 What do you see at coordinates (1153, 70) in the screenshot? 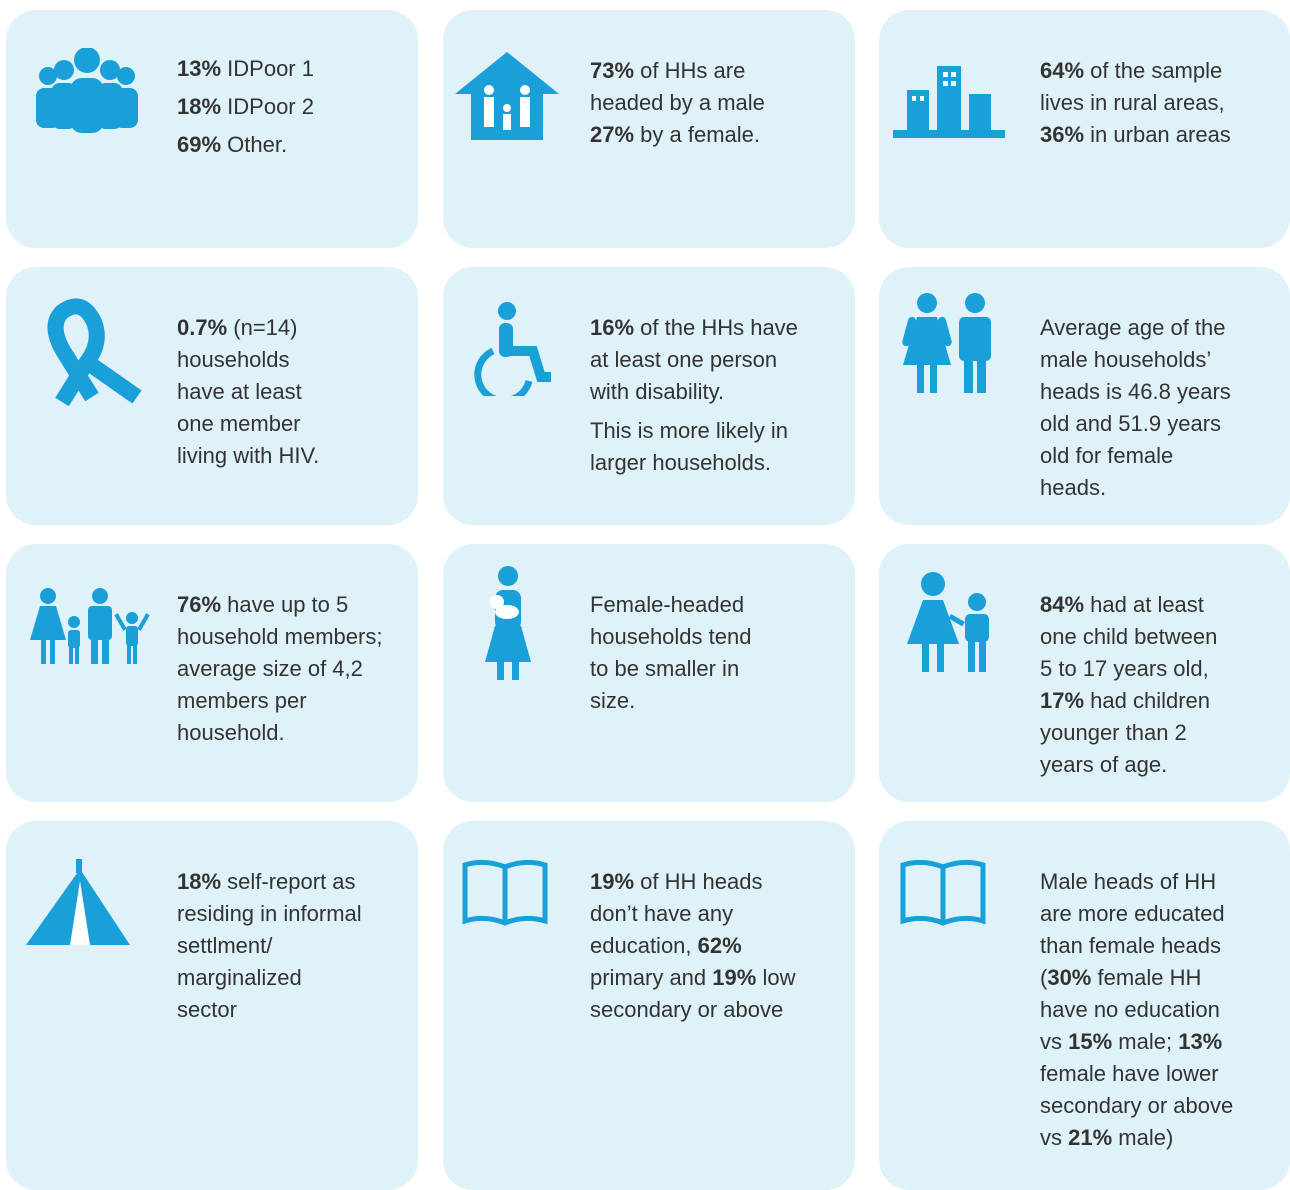
I see `text-segment: of the sample` at bounding box center [1153, 70].